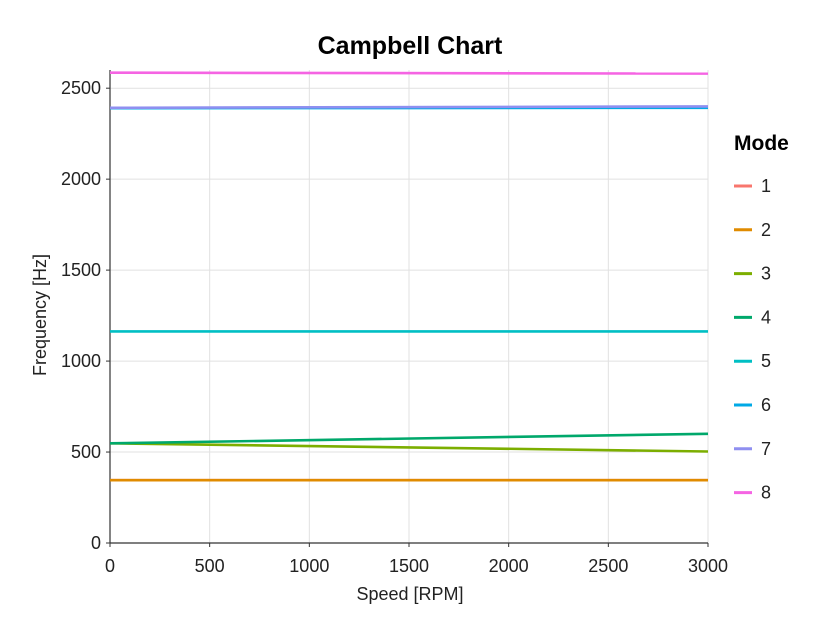  Describe the element at coordinates (81, 88) in the screenshot. I see `y-tick-label: 2500` at that location.